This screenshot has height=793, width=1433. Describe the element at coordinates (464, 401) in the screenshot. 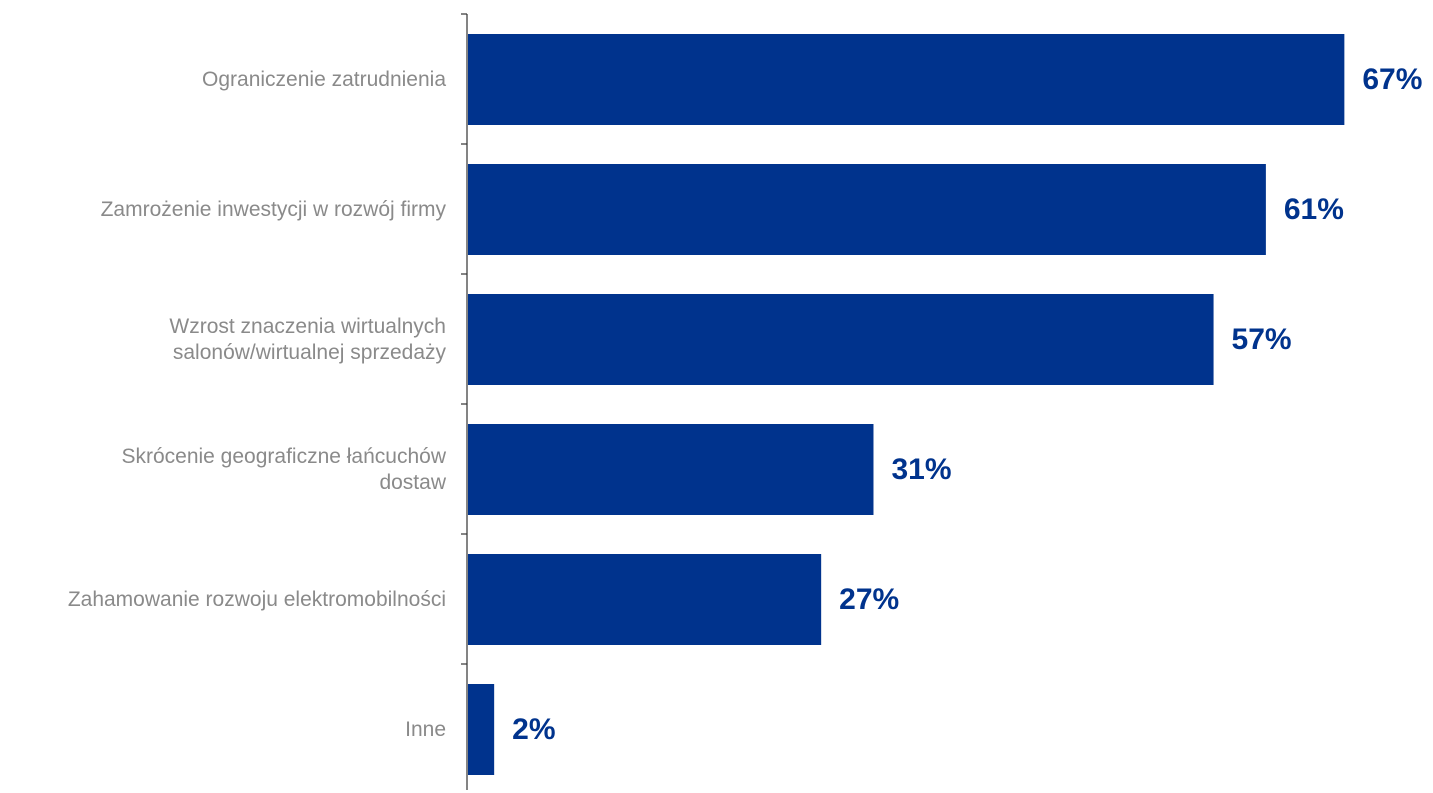

I see `y-axis` at that location.